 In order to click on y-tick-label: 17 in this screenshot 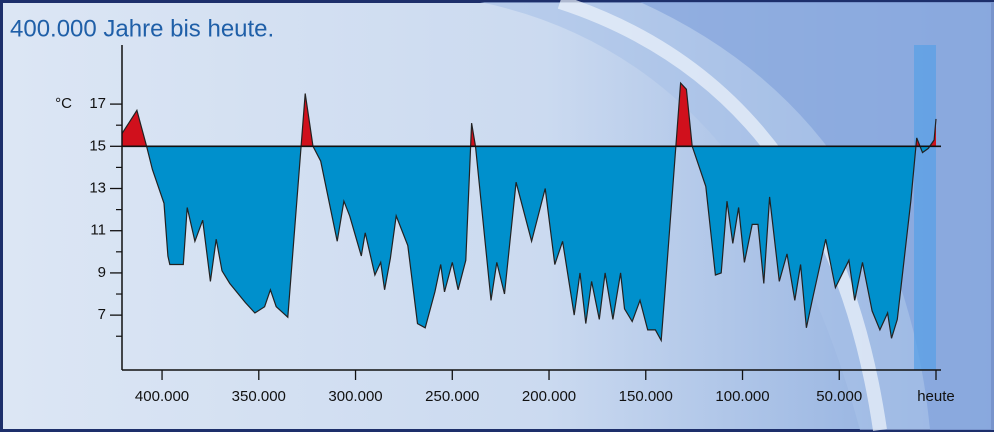, I will do `click(97, 103)`.